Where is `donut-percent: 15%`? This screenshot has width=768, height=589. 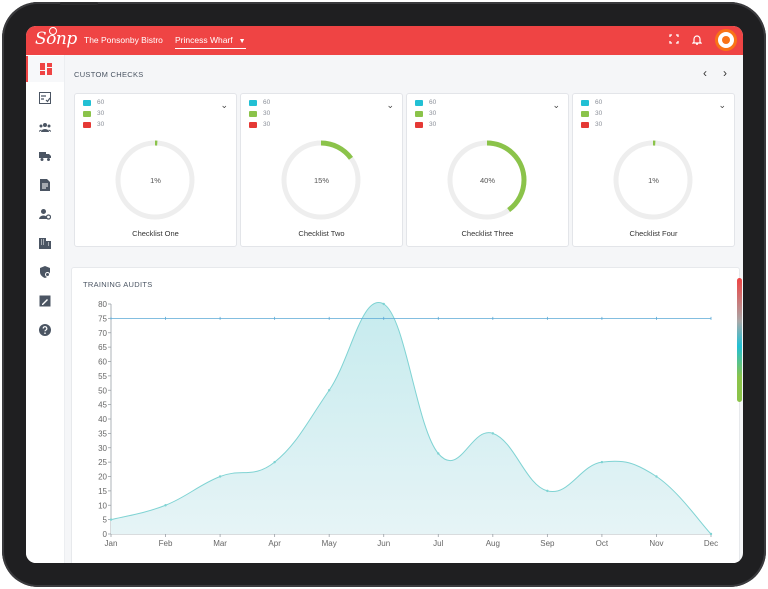
donut-percent: 15% is located at coordinates (321, 180).